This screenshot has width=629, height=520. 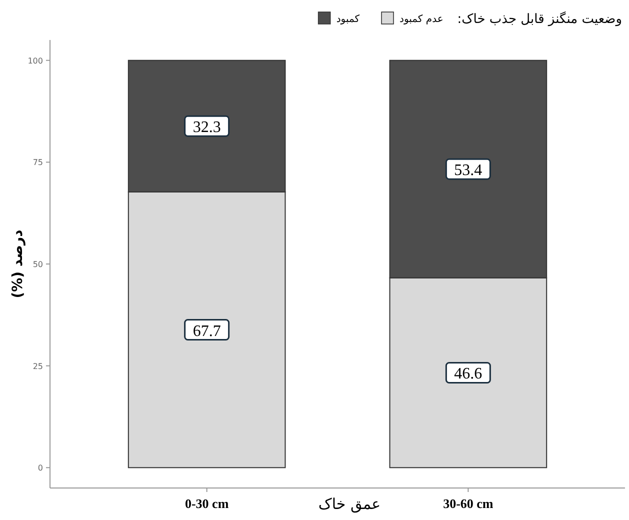 I want to click on x-tick-label: 30-60 cm, so click(x=468, y=503).